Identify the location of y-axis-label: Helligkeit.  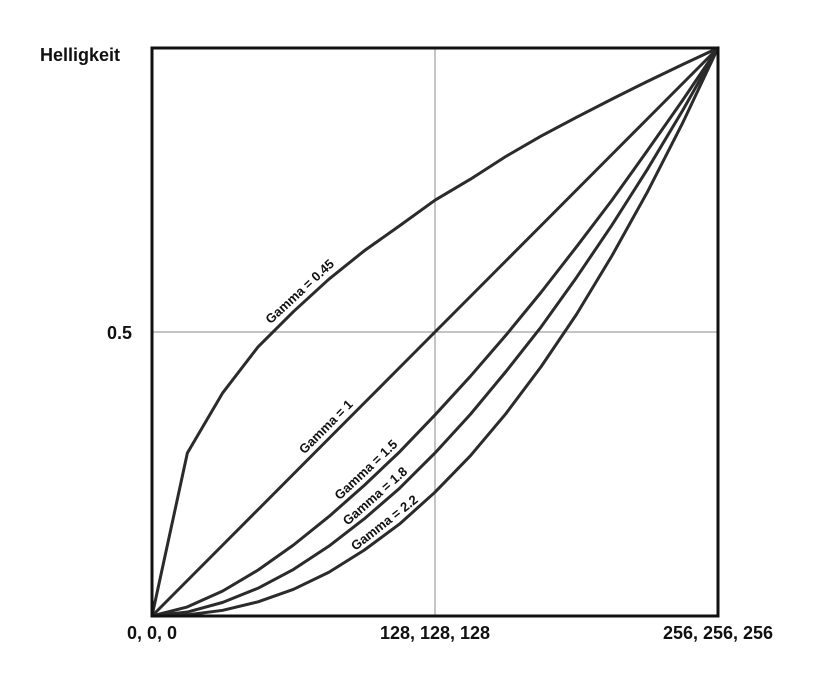
(80, 55).